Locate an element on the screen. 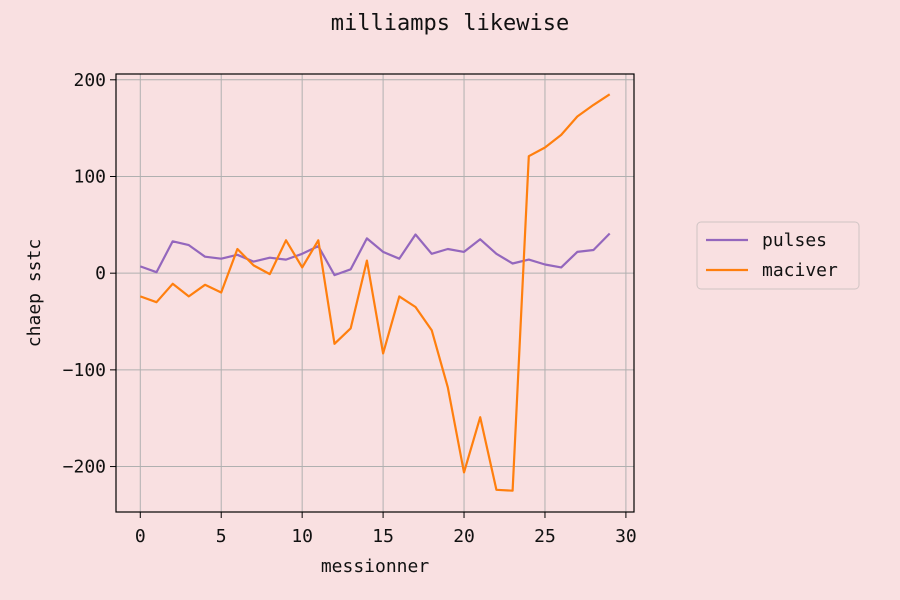 The image size is (900, 600). y-tick-label: 100 is located at coordinates (89, 176).